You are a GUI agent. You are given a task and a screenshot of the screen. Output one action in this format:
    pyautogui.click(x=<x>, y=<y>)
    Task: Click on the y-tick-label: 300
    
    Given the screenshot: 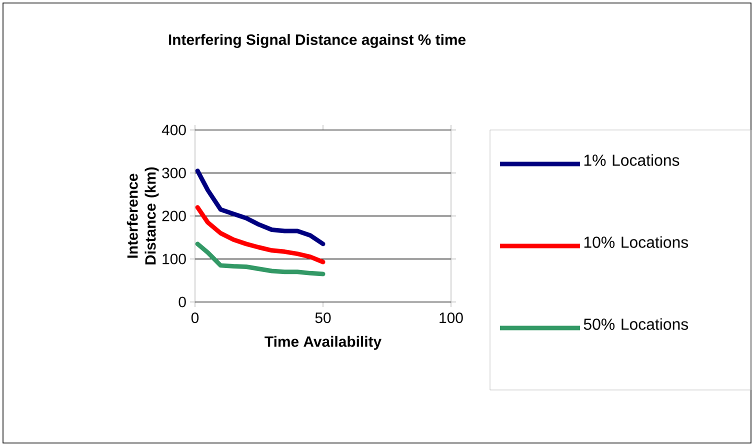 What is the action you would take?
    pyautogui.click(x=174, y=173)
    